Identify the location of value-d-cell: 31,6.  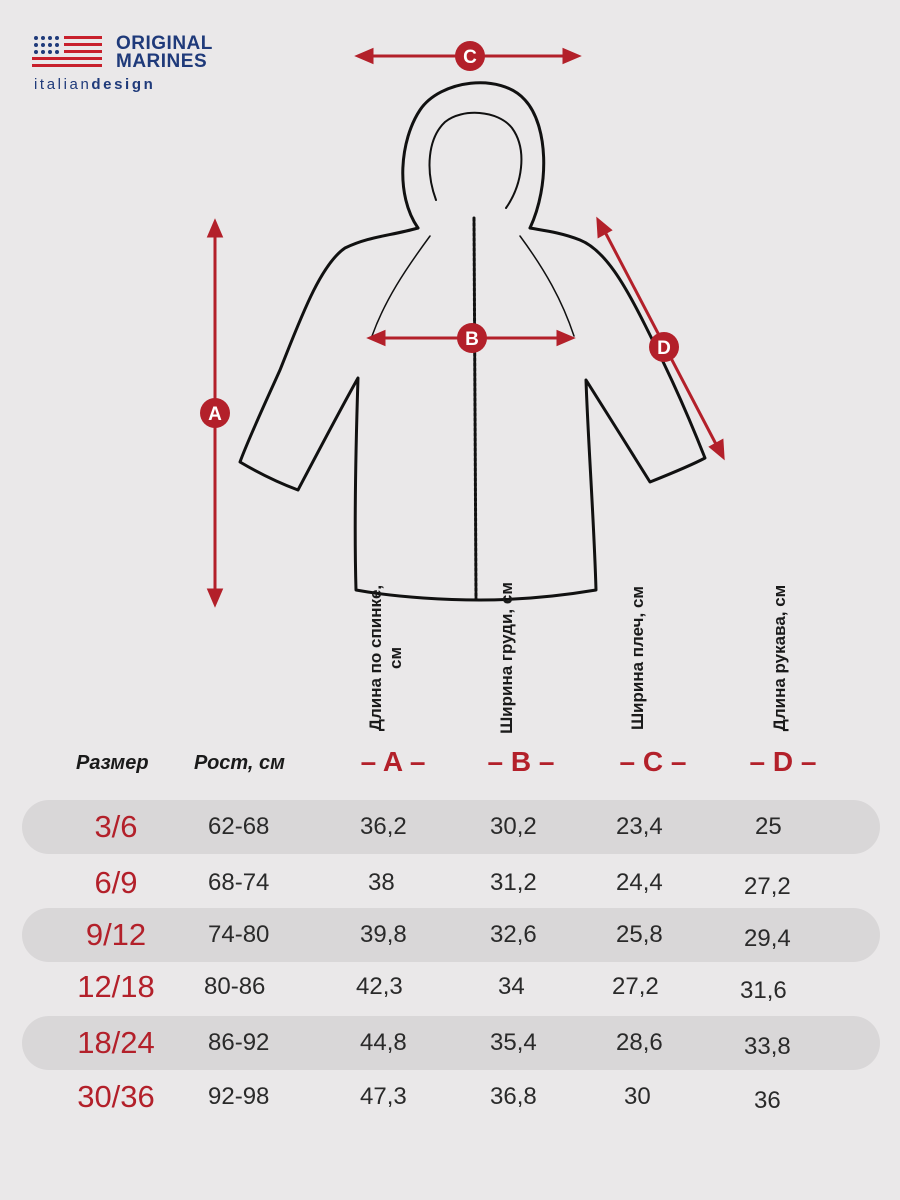
(763, 990).